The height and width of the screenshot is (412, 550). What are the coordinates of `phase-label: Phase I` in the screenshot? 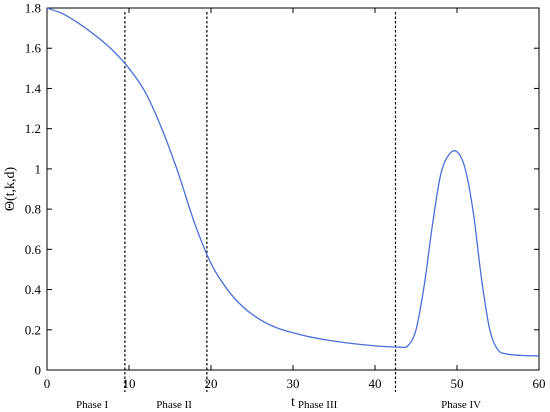 It's located at (92, 405).